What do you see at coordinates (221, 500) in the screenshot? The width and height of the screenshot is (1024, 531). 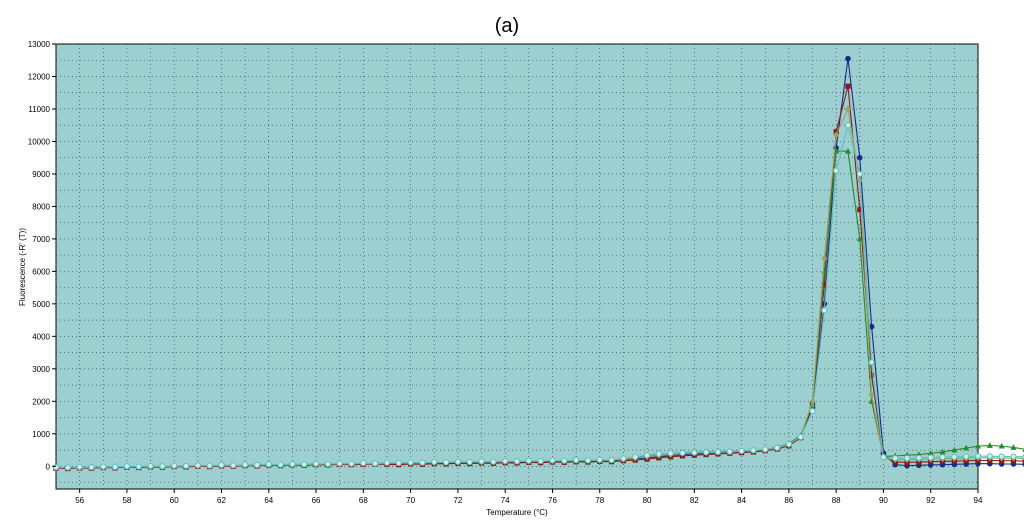 I see `x-tick-label: 62` at bounding box center [221, 500].